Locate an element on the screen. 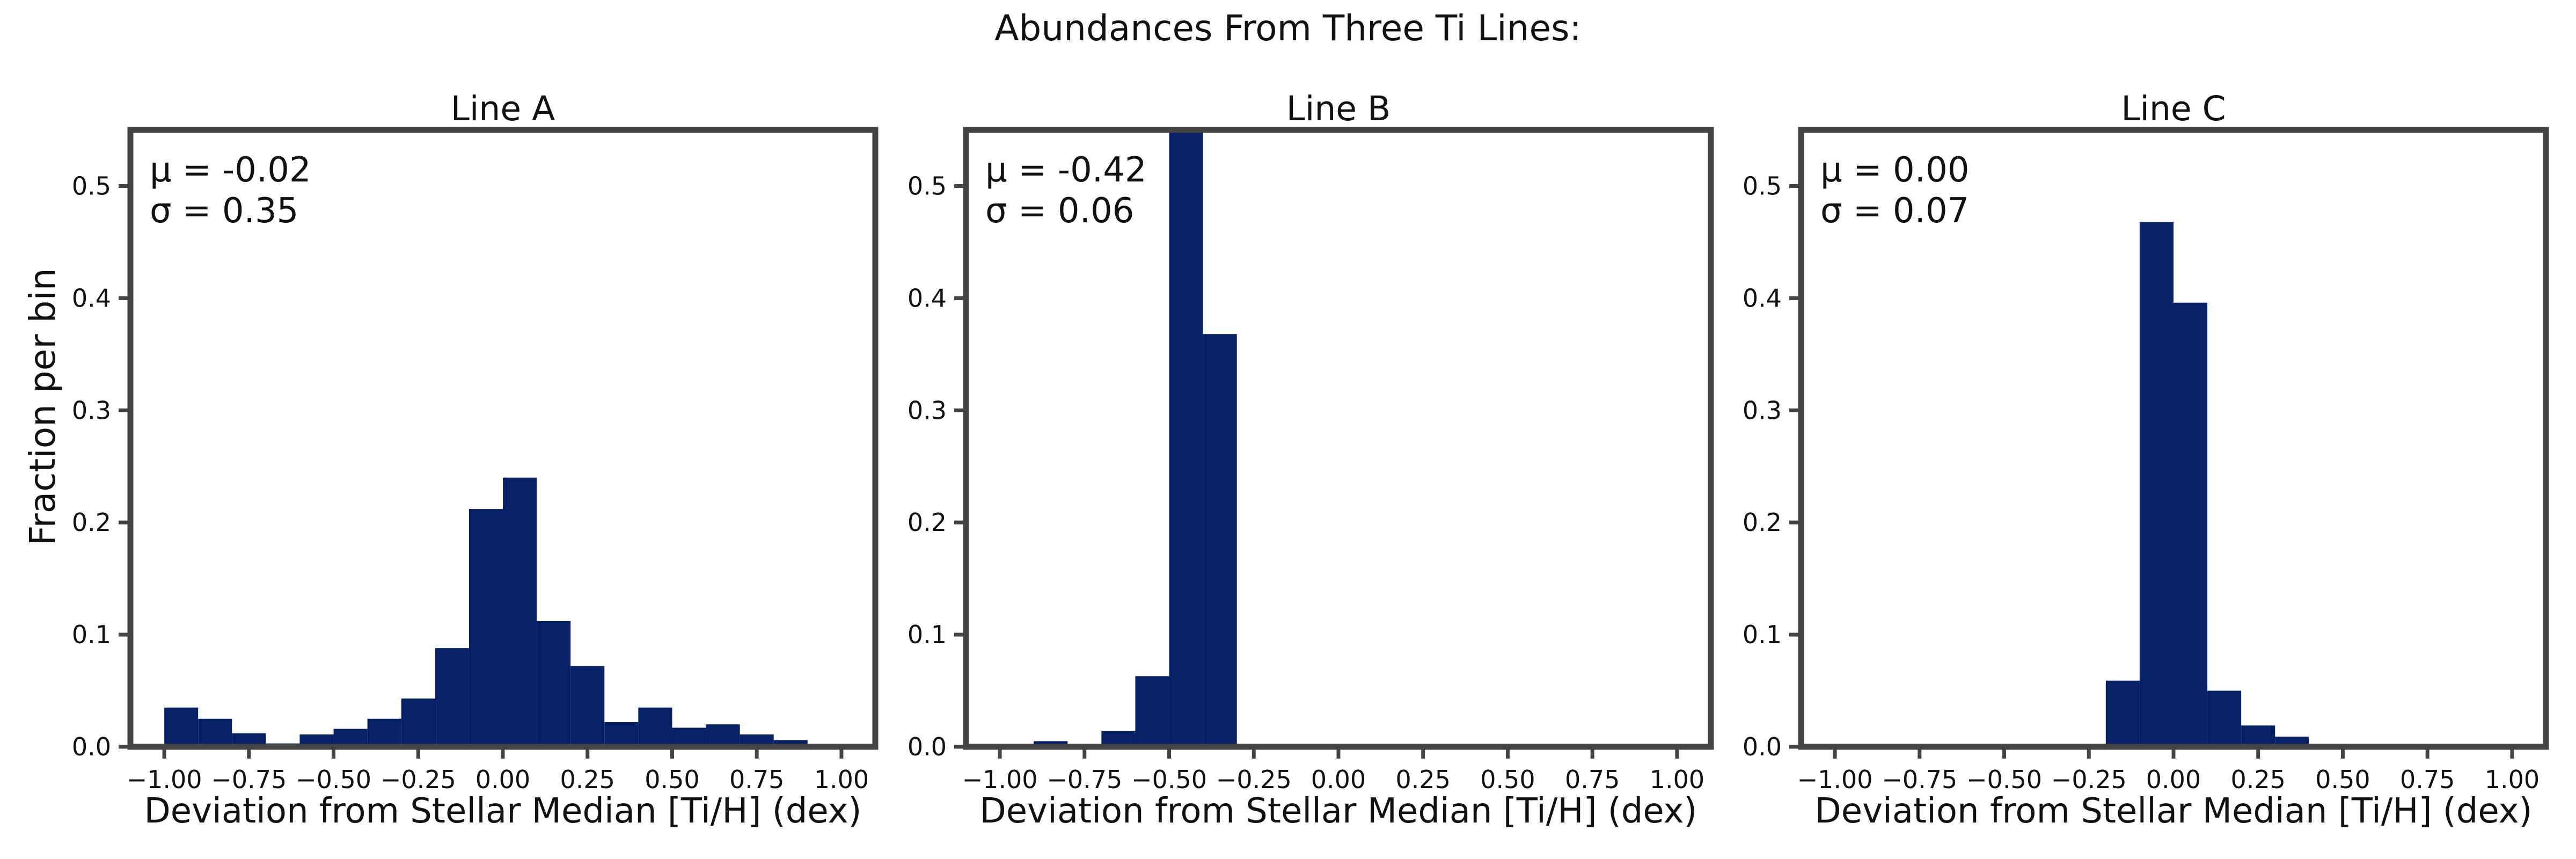 The image size is (2576, 859). figure-title: Abundances From Three Ti Lines: is located at coordinates (1287, 28).